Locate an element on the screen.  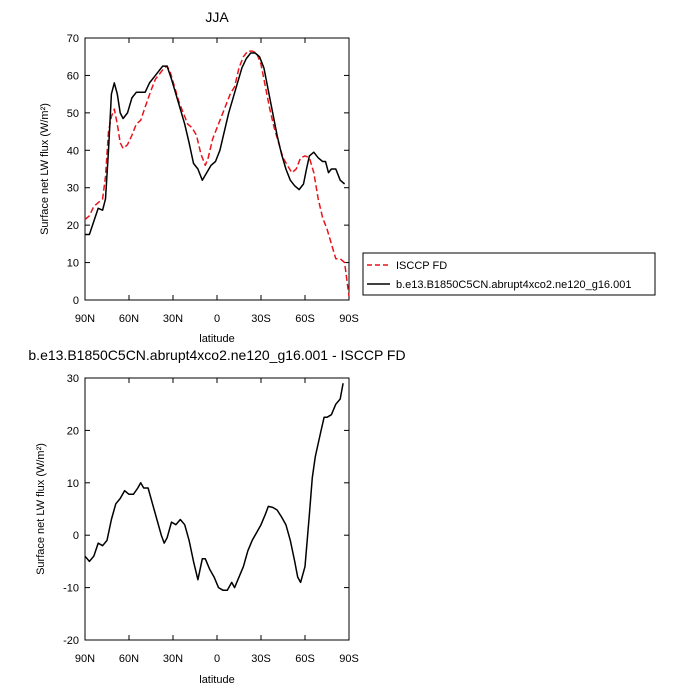
legend-box is located at coordinates (509, 274).